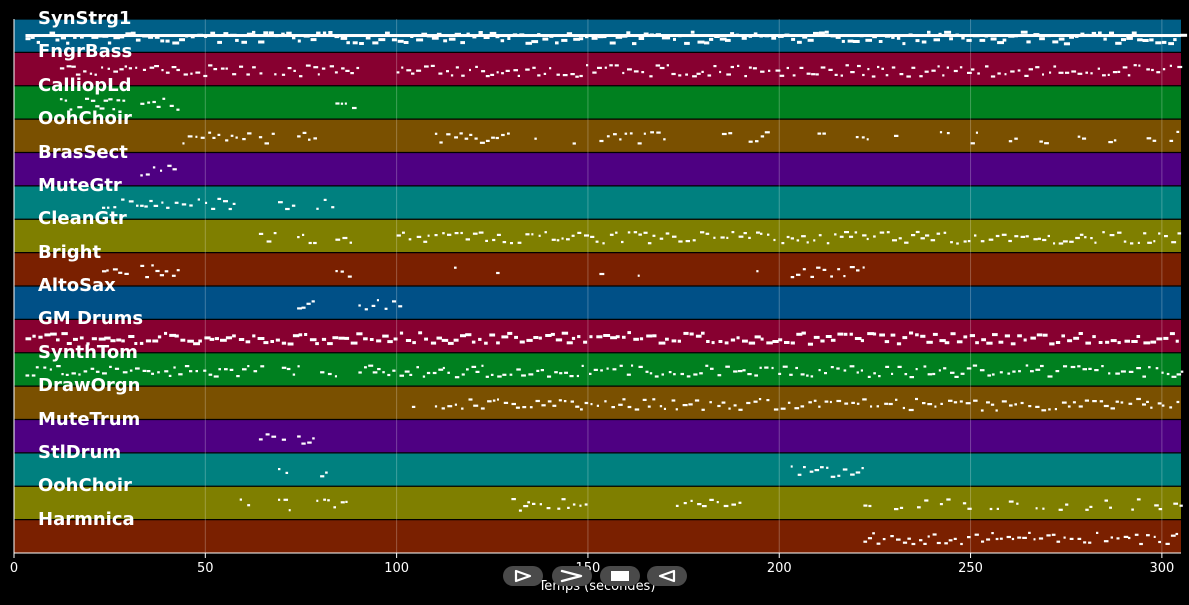 Image resolution: width=1189 pixels, height=605 pixels. What do you see at coordinates (620, 576) in the screenshot?
I see `stop-button` at bounding box center [620, 576].